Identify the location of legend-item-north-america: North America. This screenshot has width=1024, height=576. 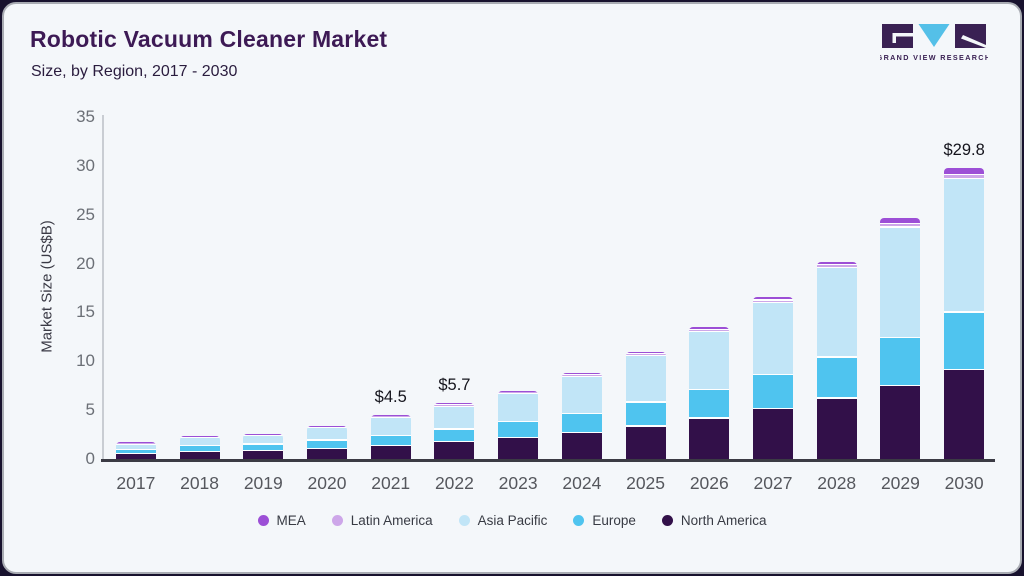
(714, 520).